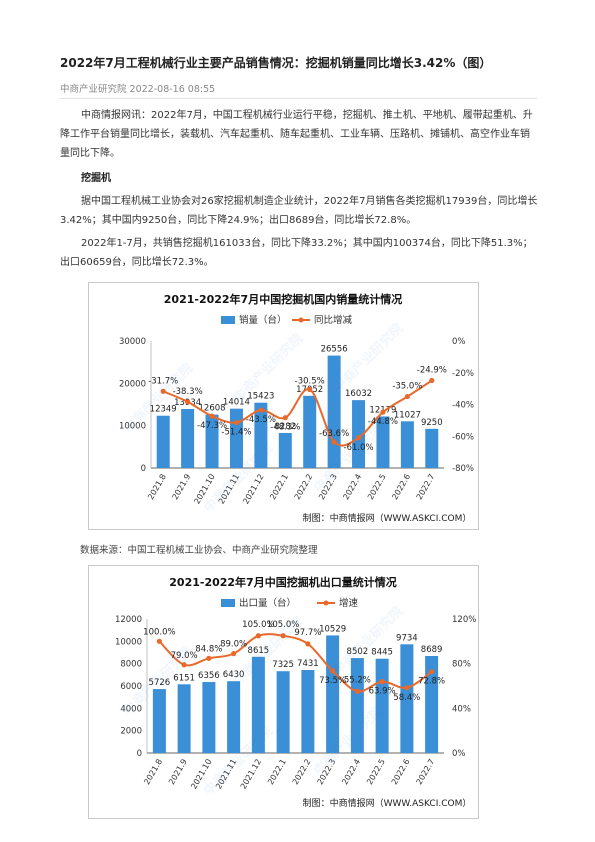 This screenshot has width=595, height=842. What do you see at coordinates (137, 88) in the screenshot?
I see `article-meta: 中商产业研究院 2022-08-16 08:55` at bounding box center [137, 88].